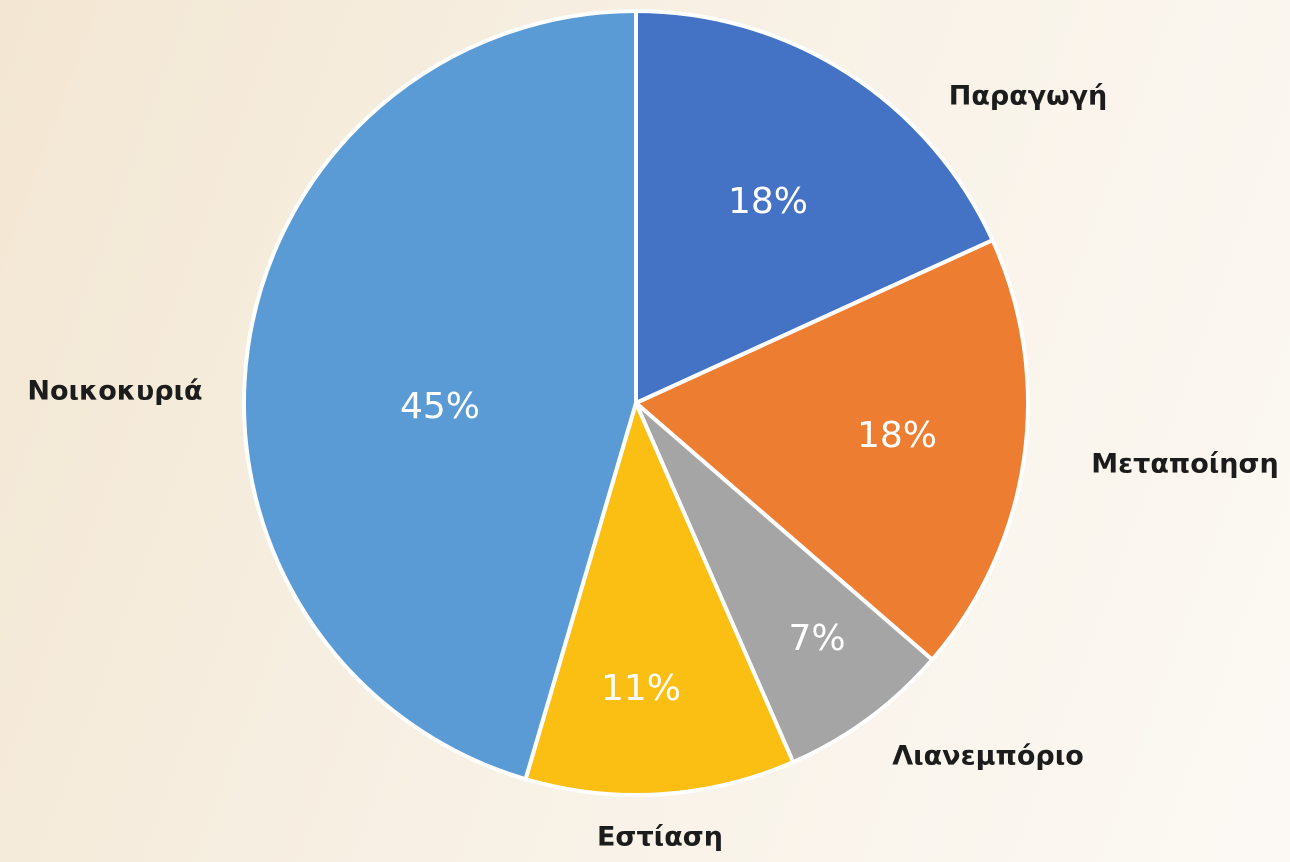  What do you see at coordinates (816, 638) in the screenshot?
I see `value-label: 7%` at bounding box center [816, 638].